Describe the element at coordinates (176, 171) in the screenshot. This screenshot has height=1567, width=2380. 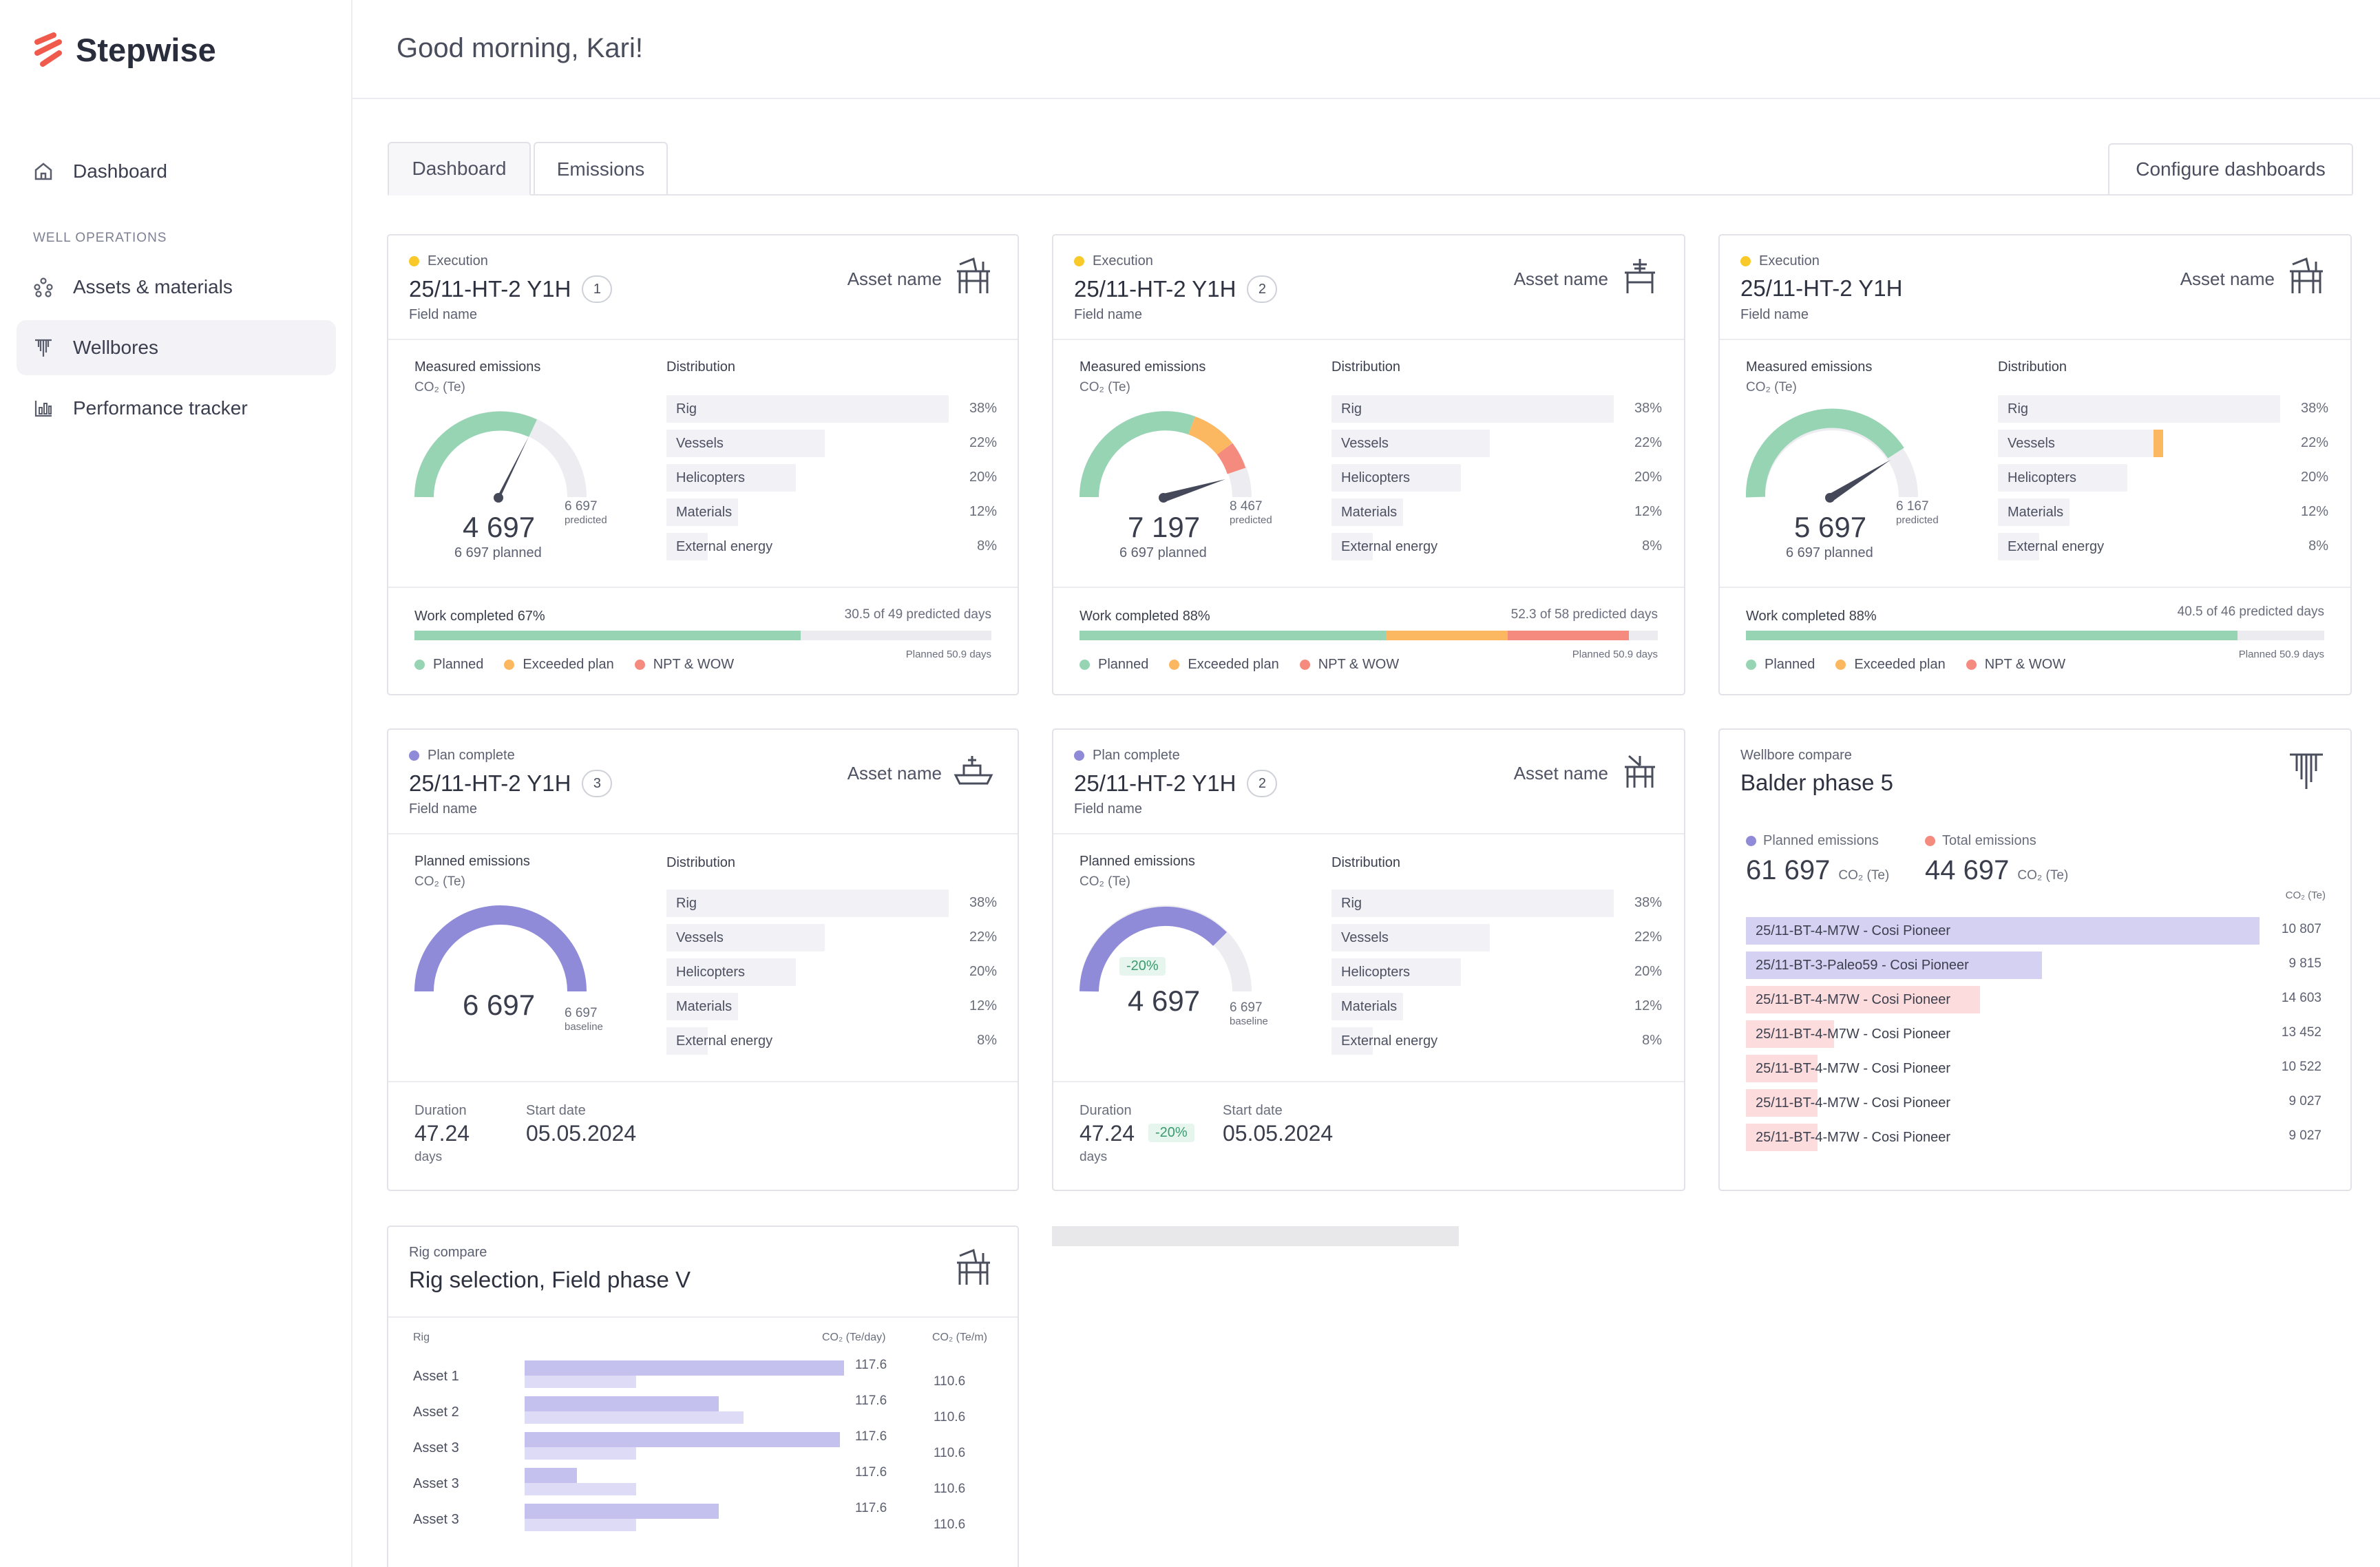
I see `sidebar-item-dashboard: Dashboard` at that location.